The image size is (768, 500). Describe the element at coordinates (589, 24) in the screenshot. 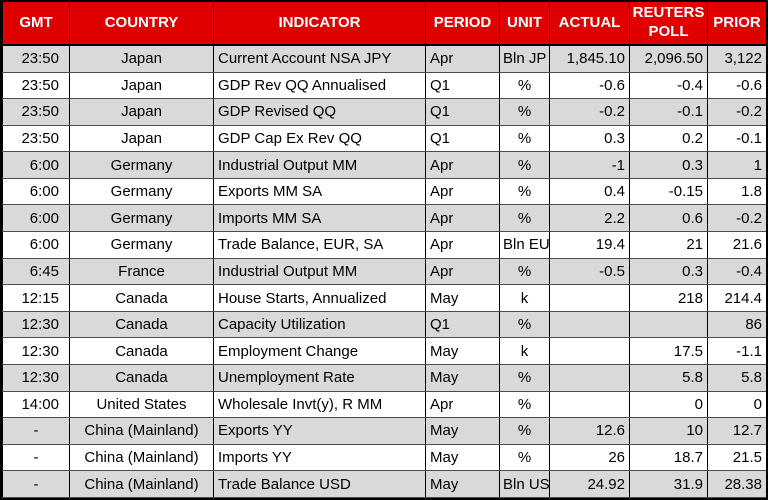

I see `column-header-actual: ACTUAL` at that location.